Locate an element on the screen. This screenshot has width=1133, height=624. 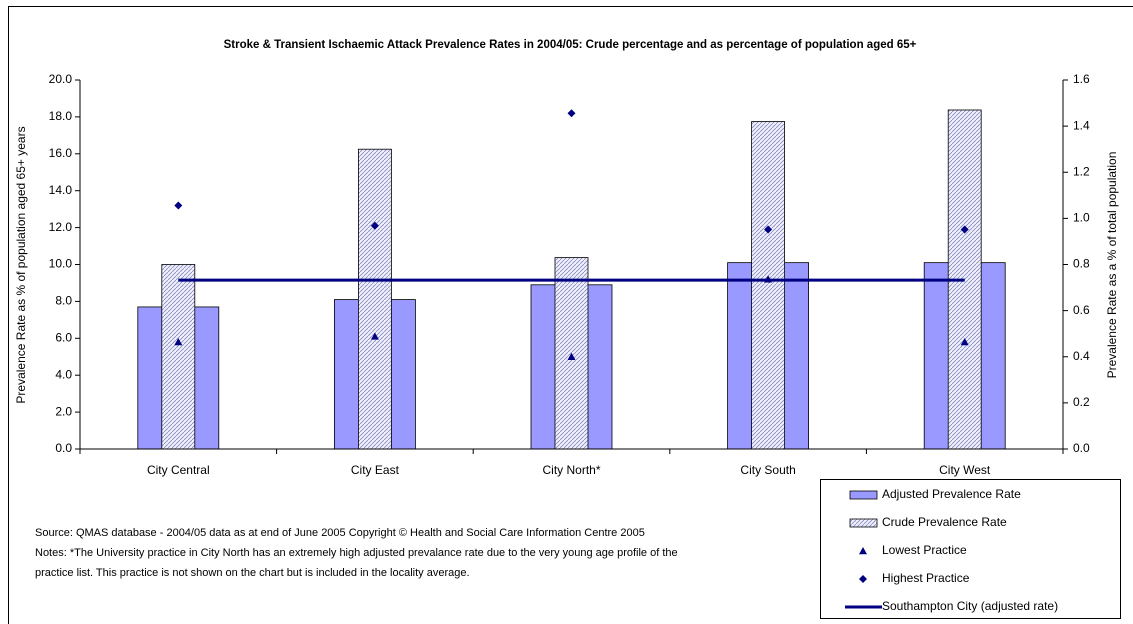
y2-tick-label: 1.0 is located at coordinates (1081, 218).